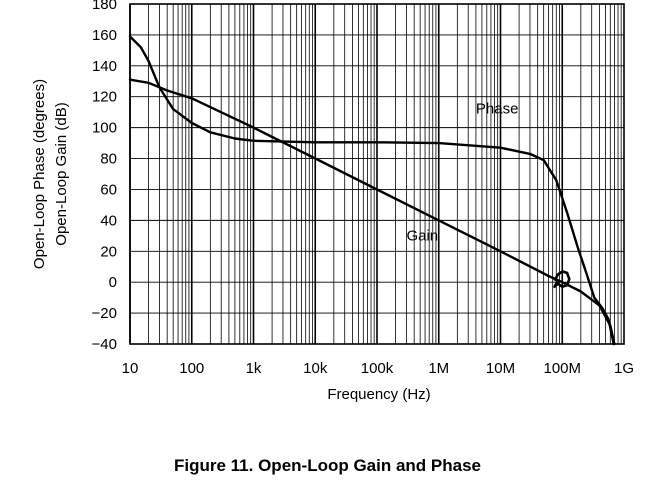 This screenshot has width=655, height=495. What do you see at coordinates (104, 128) in the screenshot?
I see `y-tick-label: 100` at bounding box center [104, 128].